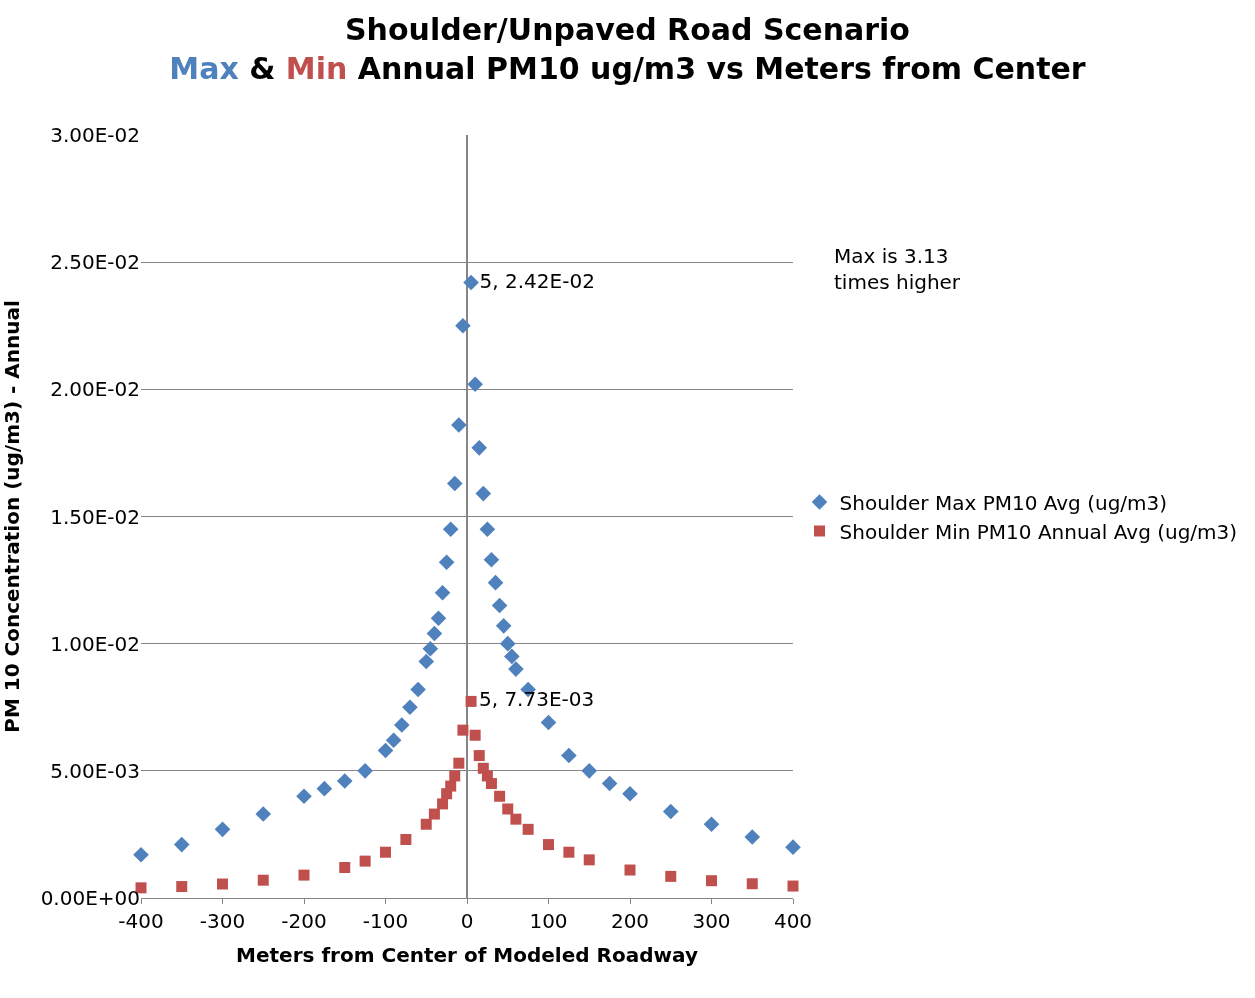 This screenshot has width=1255, height=998. I want to click on y-tick-label: 5.00E-03, so click(95, 770).